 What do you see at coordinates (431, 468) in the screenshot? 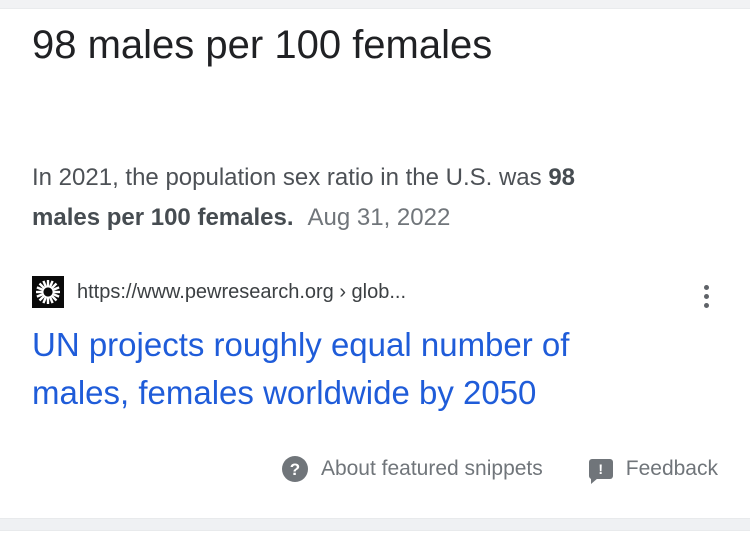
I see `about-featured-snippets-label: About featured snippets` at bounding box center [431, 468].